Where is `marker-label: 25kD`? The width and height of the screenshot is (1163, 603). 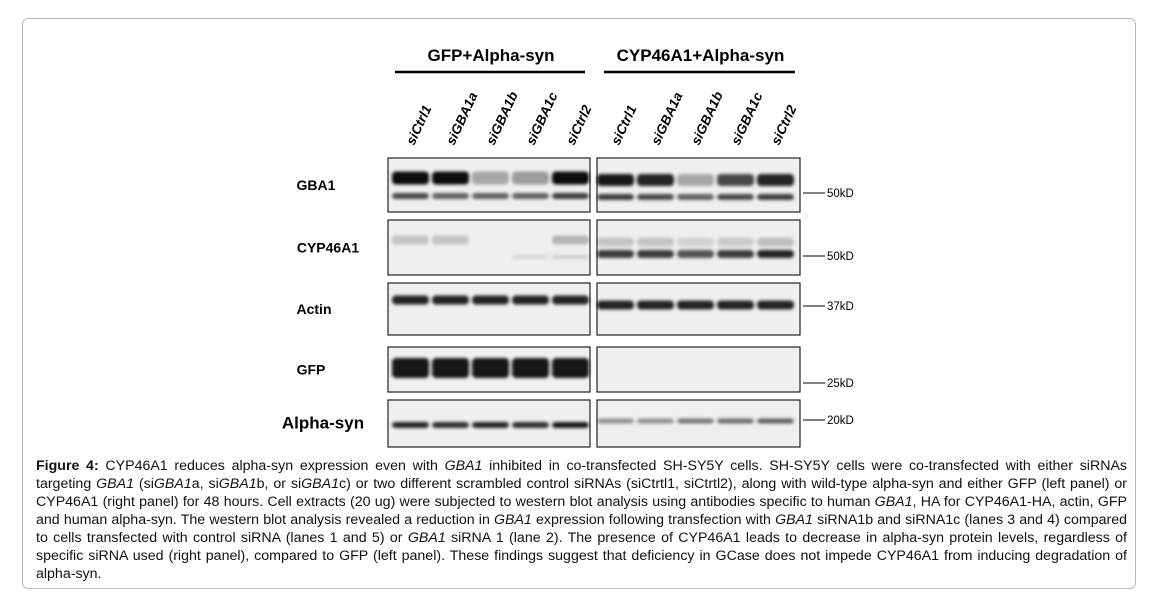
marker-label: 25kD is located at coordinates (840, 384).